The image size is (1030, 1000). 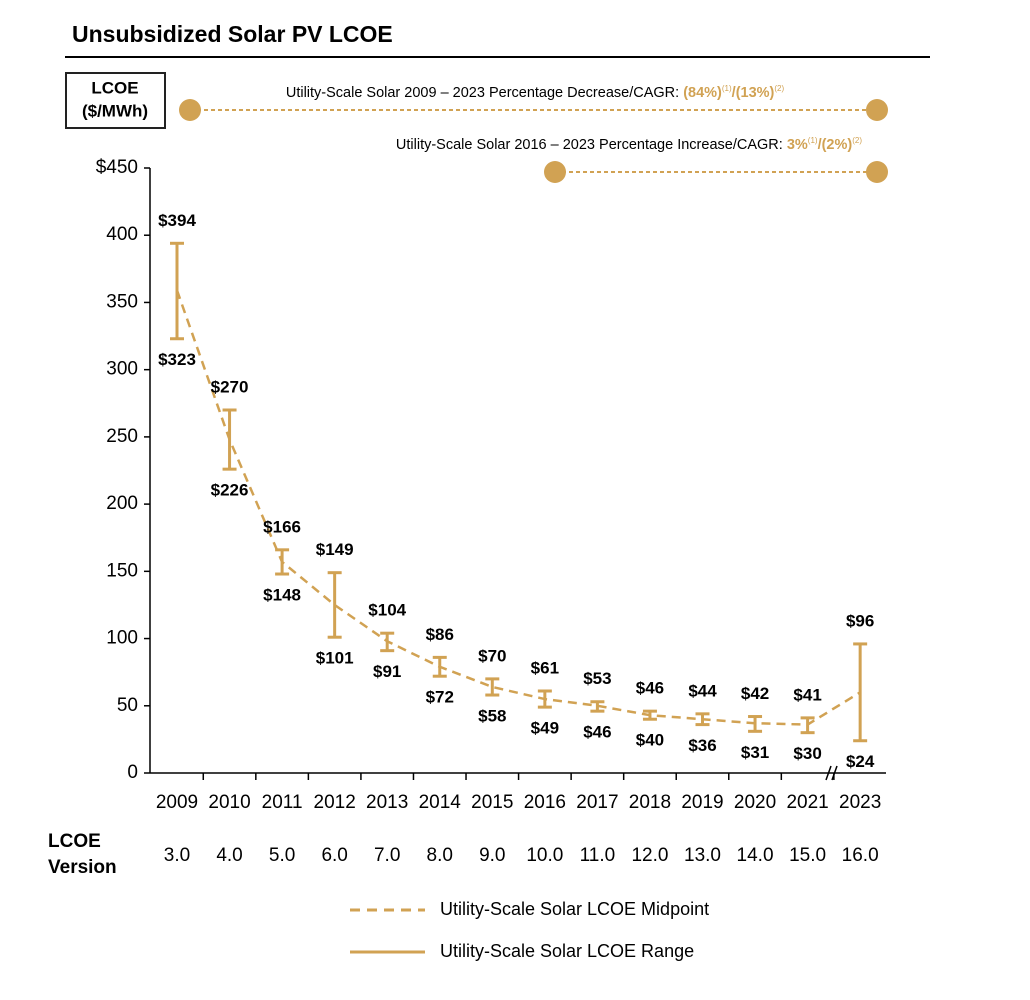 I want to click on x-tick-label: 2023, so click(x=860, y=802).